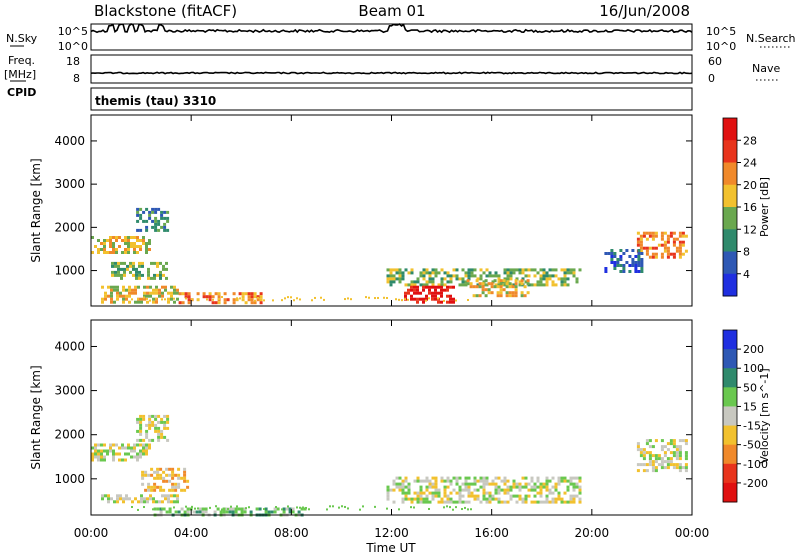  I want to click on colorbar-label: Power [dB], so click(764, 207).